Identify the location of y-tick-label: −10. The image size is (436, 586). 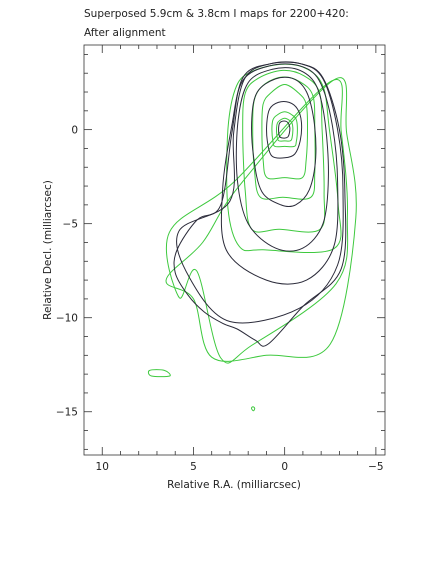
(67, 319).